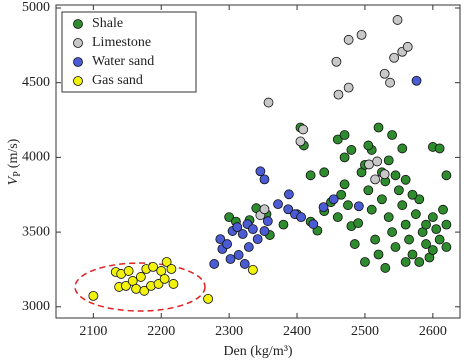 Image resolution: width=474 pixels, height=364 pixels. Describe the element at coordinates (365, 331) in the screenshot. I see `x-tick-label: 2500` at that location.